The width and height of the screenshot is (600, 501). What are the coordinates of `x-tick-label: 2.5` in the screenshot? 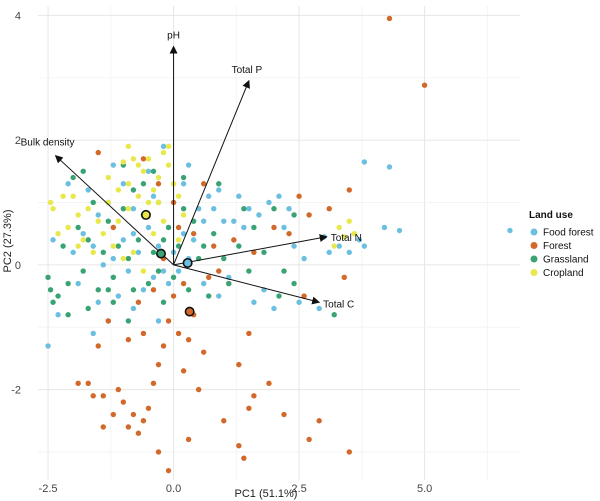 It's located at (298, 489).